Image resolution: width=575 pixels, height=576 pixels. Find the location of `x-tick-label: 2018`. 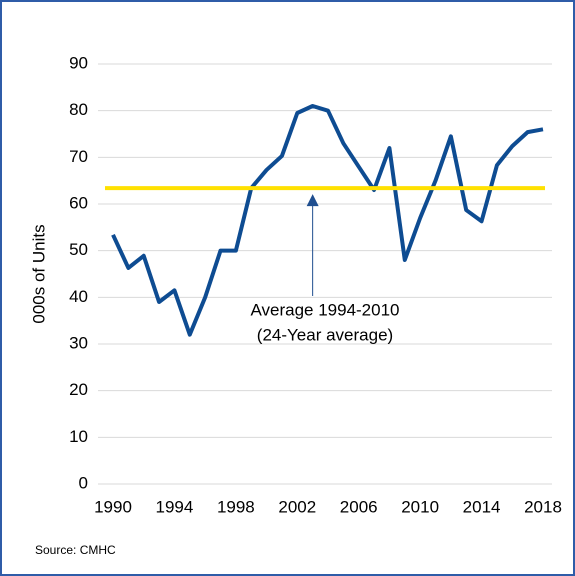

x-tick-label: 2018 is located at coordinates (543, 506).